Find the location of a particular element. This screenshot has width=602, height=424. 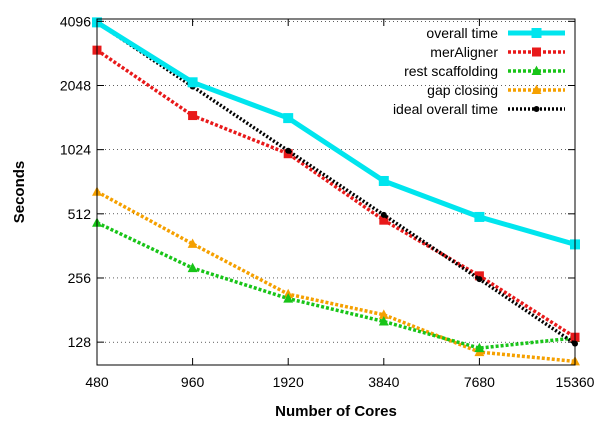

legend-item: ideal overall time is located at coordinates (479, 109).